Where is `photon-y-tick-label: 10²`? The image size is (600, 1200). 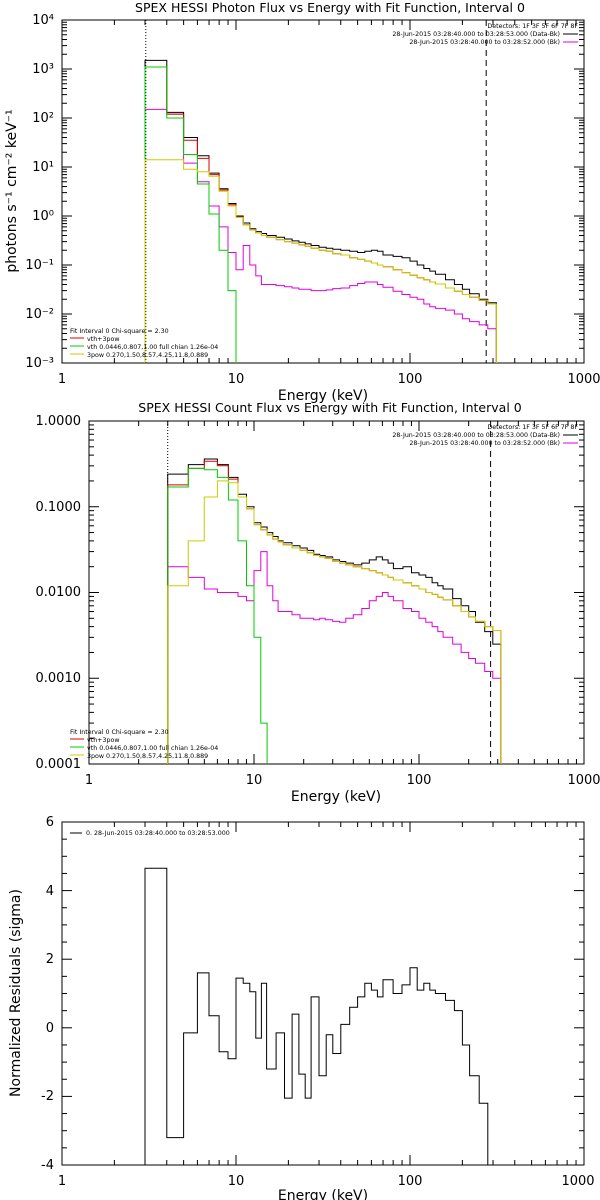
photon-y-tick-label: 10² is located at coordinates (43, 118).